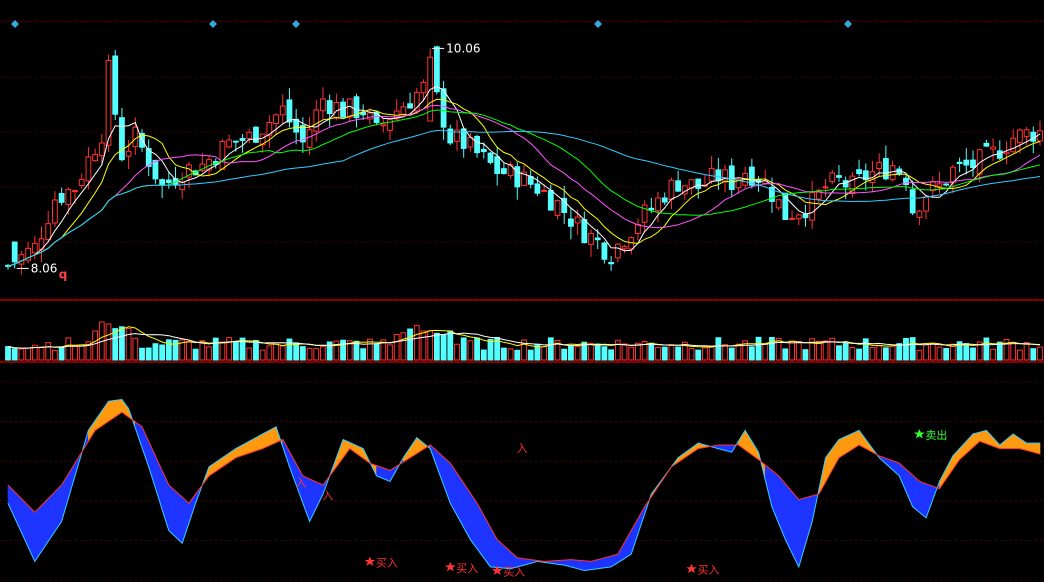 The image size is (1044, 582). What do you see at coordinates (868, 12) in the screenshot?
I see `toolbar-button: 加` at bounding box center [868, 12].